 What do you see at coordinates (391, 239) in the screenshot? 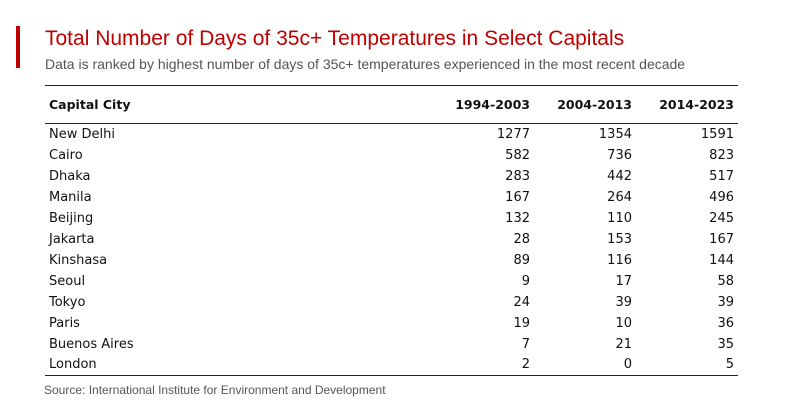
I see `table-row: Jakarta 28 153 167` at bounding box center [391, 239].